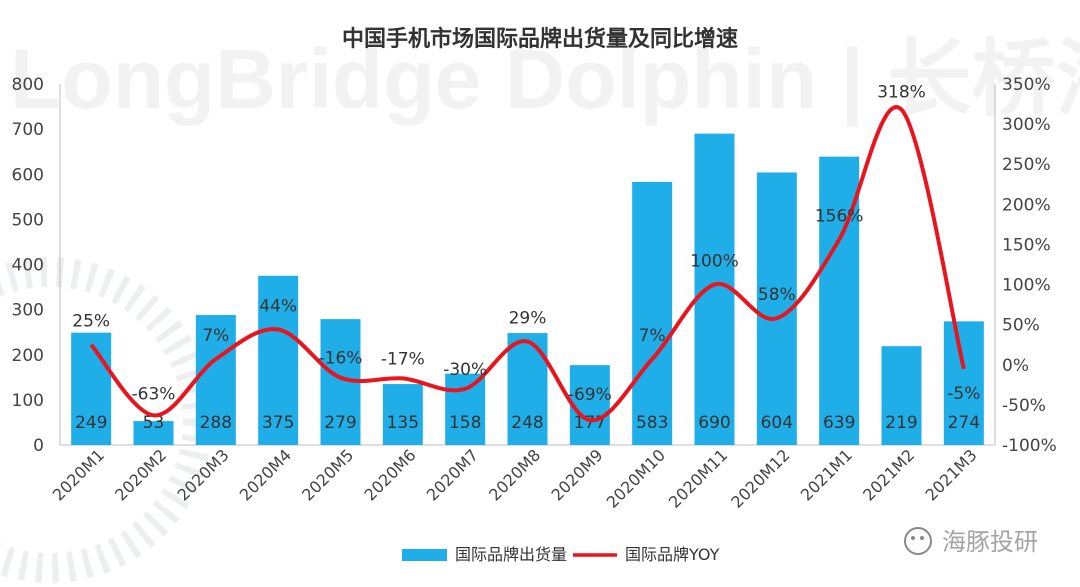 The width and height of the screenshot is (1080, 587). What do you see at coordinates (91, 423) in the screenshot?
I see `bar-value-label: 249` at bounding box center [91, 423].